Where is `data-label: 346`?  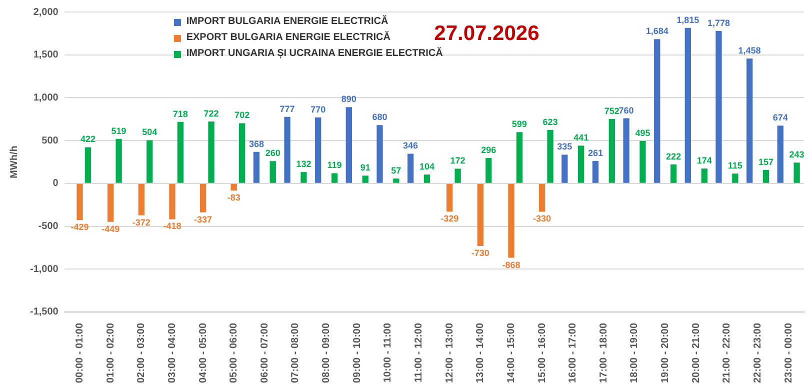 data-label: 346 is located at coordinates (410, 145).